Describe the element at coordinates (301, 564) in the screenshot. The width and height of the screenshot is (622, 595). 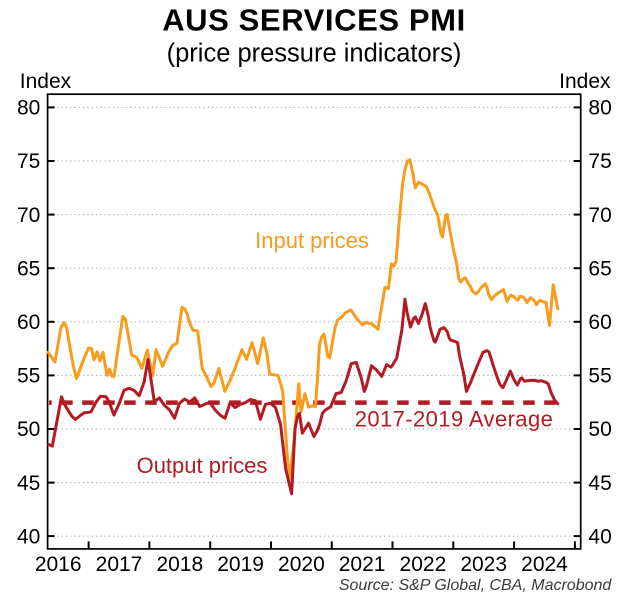
I see `svg-text: 2020` at that location.